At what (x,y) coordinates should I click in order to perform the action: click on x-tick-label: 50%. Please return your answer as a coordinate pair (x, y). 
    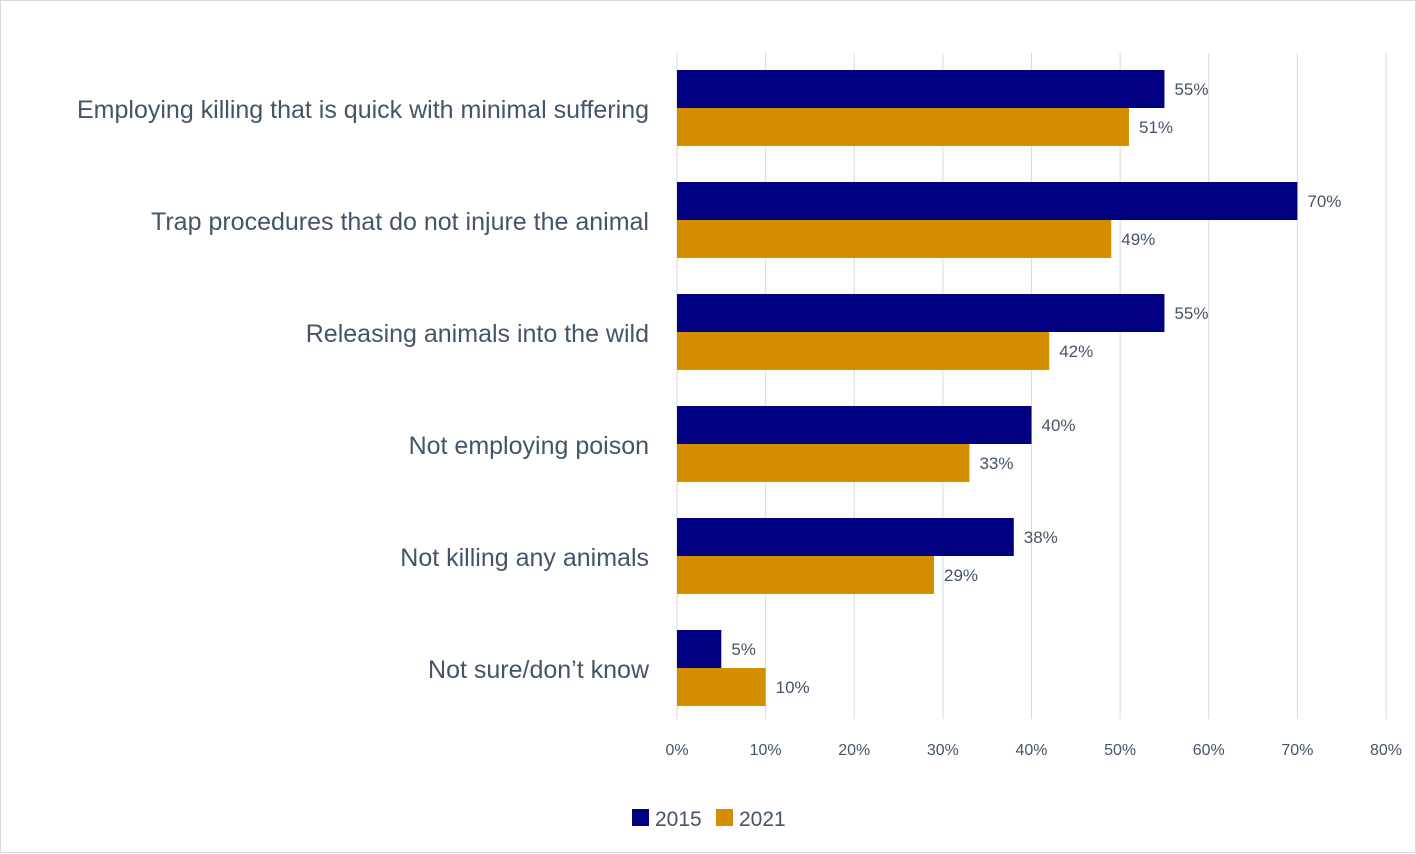
    Looking at the image, I should click on (1120, 750).